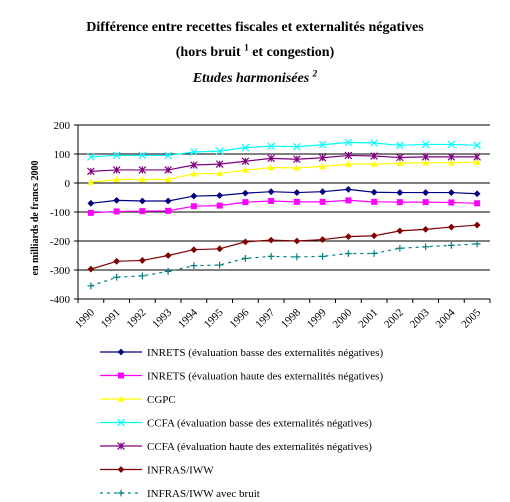 This screenshot has width=510, height=502. Describe the element at coordinates (203, 494) in the screenshot. I see `legend-label: INFRAS/IWW avec bruit` at that location.